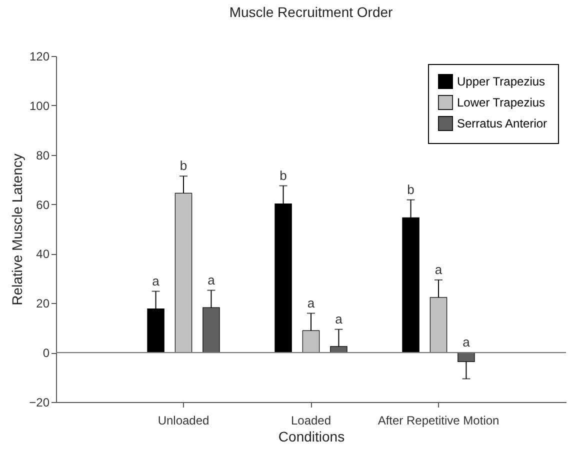  I want to click on legend-label: Serratus Anterior, so click(502, 123).